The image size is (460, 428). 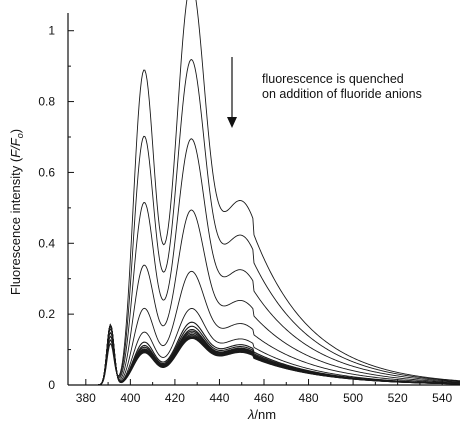 I want to click on x-tick-label: 520, so click(x=398, y=398).